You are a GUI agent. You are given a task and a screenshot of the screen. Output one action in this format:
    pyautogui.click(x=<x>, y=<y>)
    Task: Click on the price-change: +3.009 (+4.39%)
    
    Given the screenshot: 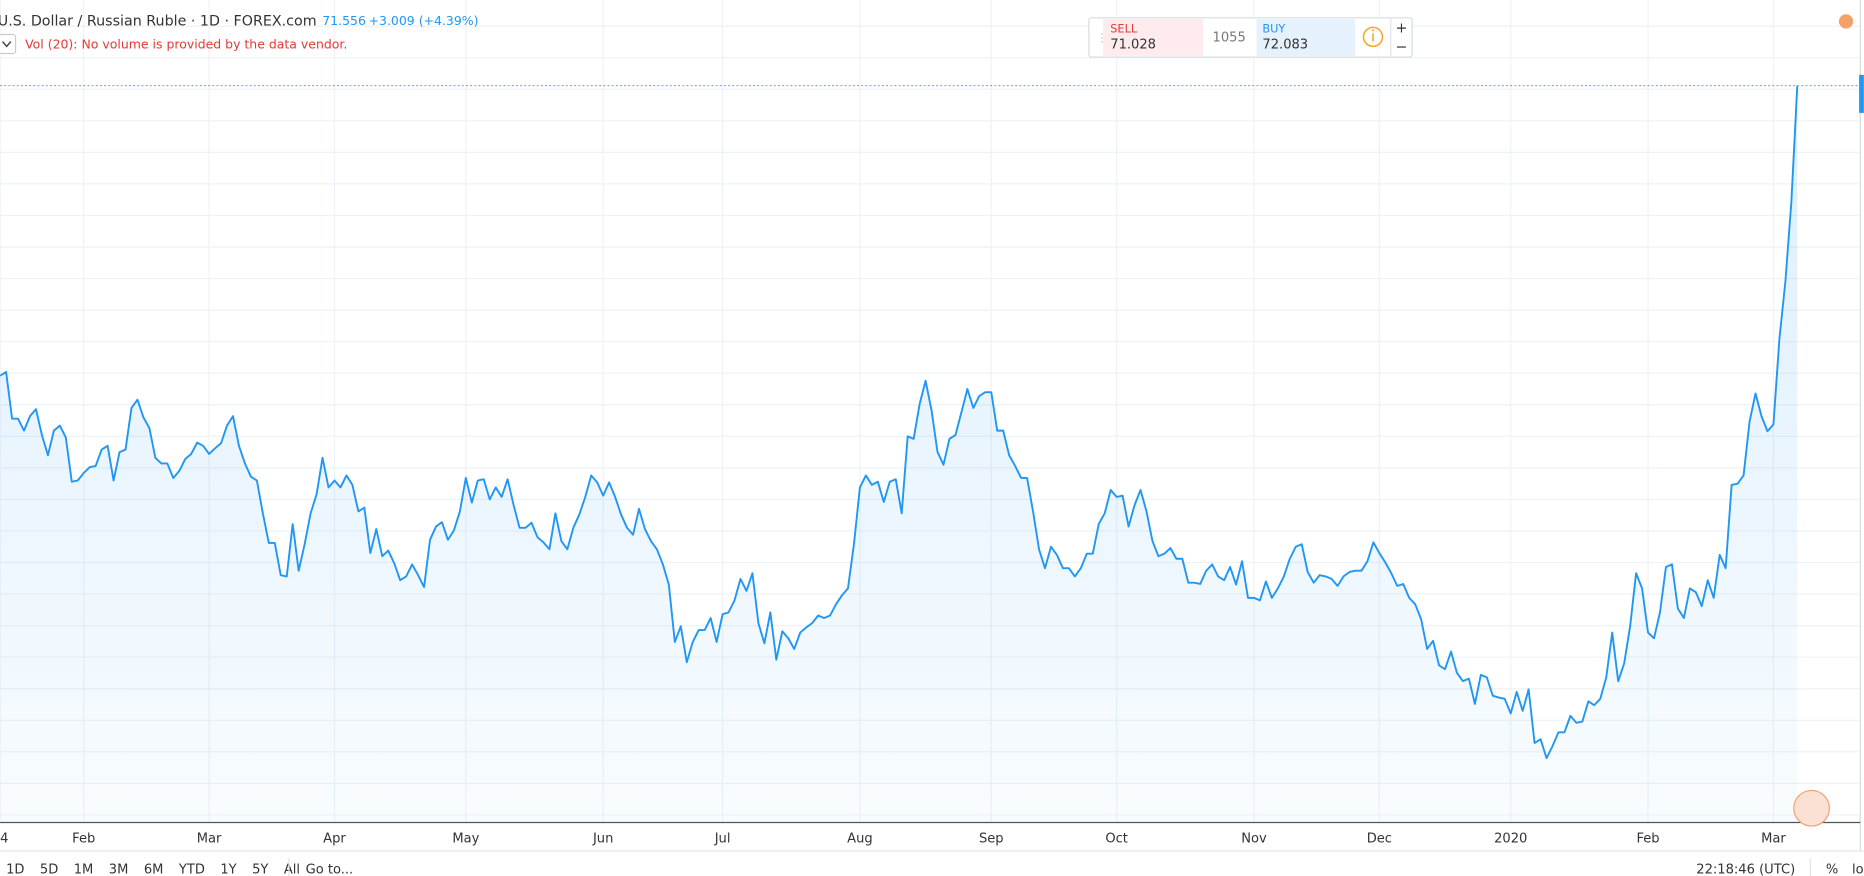 What is the action you would take?
    pyautogui.click(x=424, y=20)
    